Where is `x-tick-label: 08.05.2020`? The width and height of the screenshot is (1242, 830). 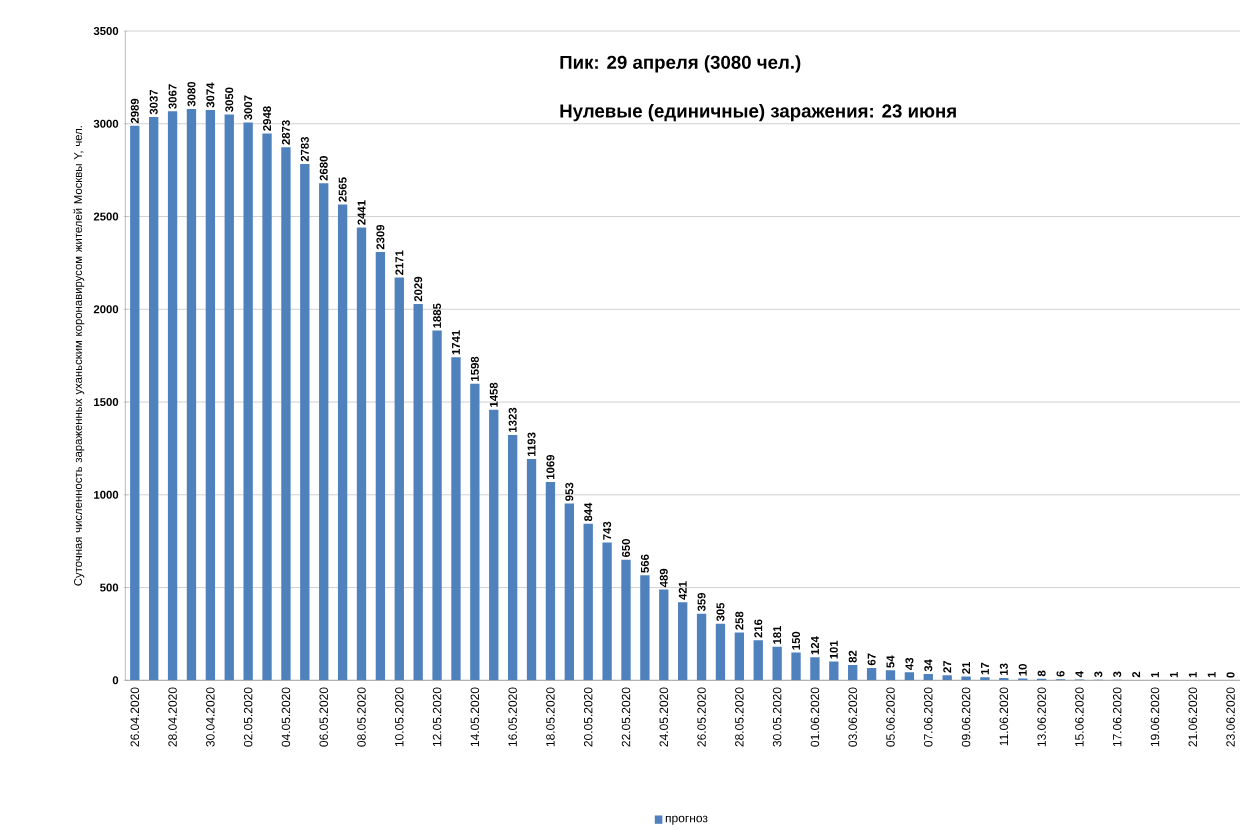
x-tick-label: 08.05.2020 is located at coordinates (361, 717).